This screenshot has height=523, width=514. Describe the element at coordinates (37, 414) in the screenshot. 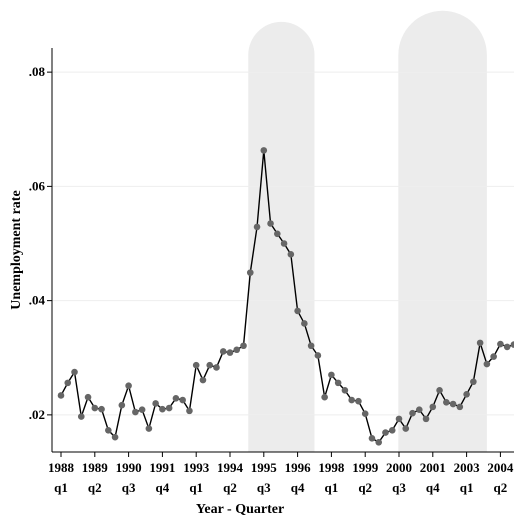

I see `y-tick-label: .02` at that location.